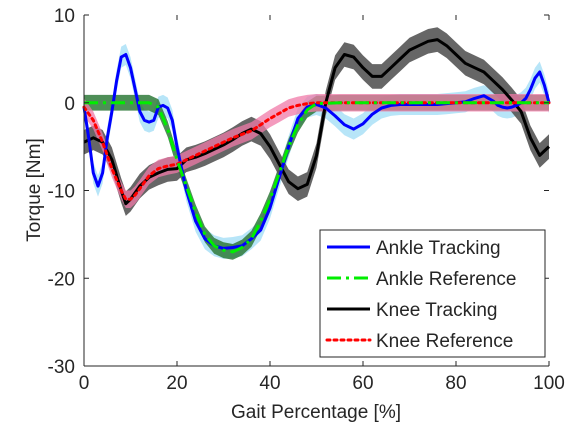 The image size is (579, 432). What do you see at coordinates (438, 248) in the screenshot?
I see `legend-label: Ankle Tracking` at bounding box center [438, 248].